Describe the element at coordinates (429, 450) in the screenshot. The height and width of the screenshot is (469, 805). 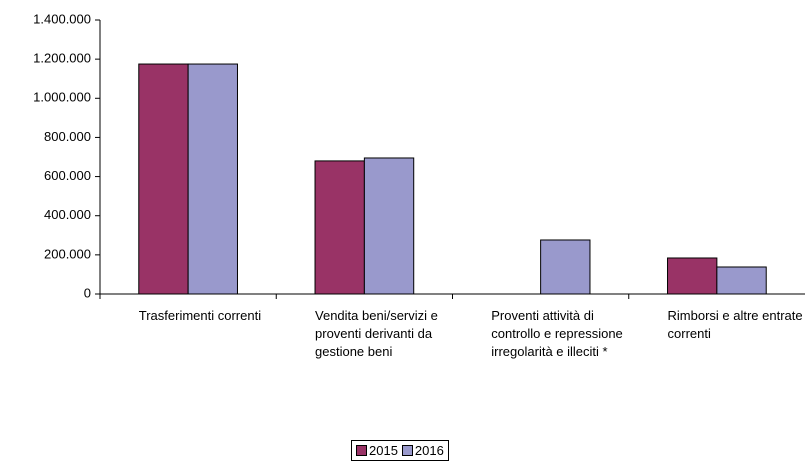
I see `legend-label: 2016` at that location.